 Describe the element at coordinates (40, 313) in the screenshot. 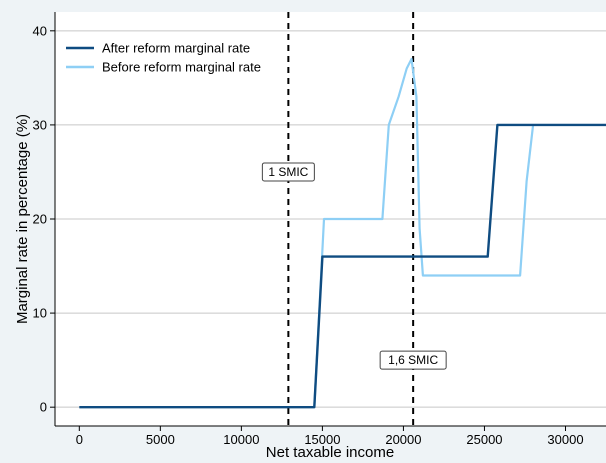

I see `y-tick-label: 10` at that location.